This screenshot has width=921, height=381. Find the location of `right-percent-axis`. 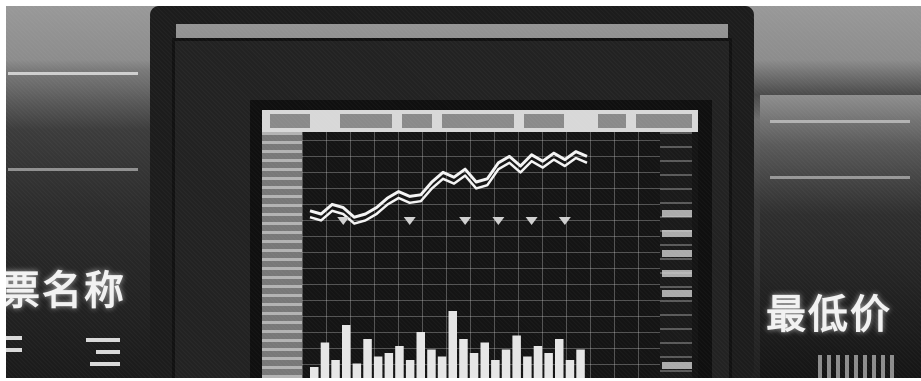

right-percent-axis is located at coordinates (676, 256).